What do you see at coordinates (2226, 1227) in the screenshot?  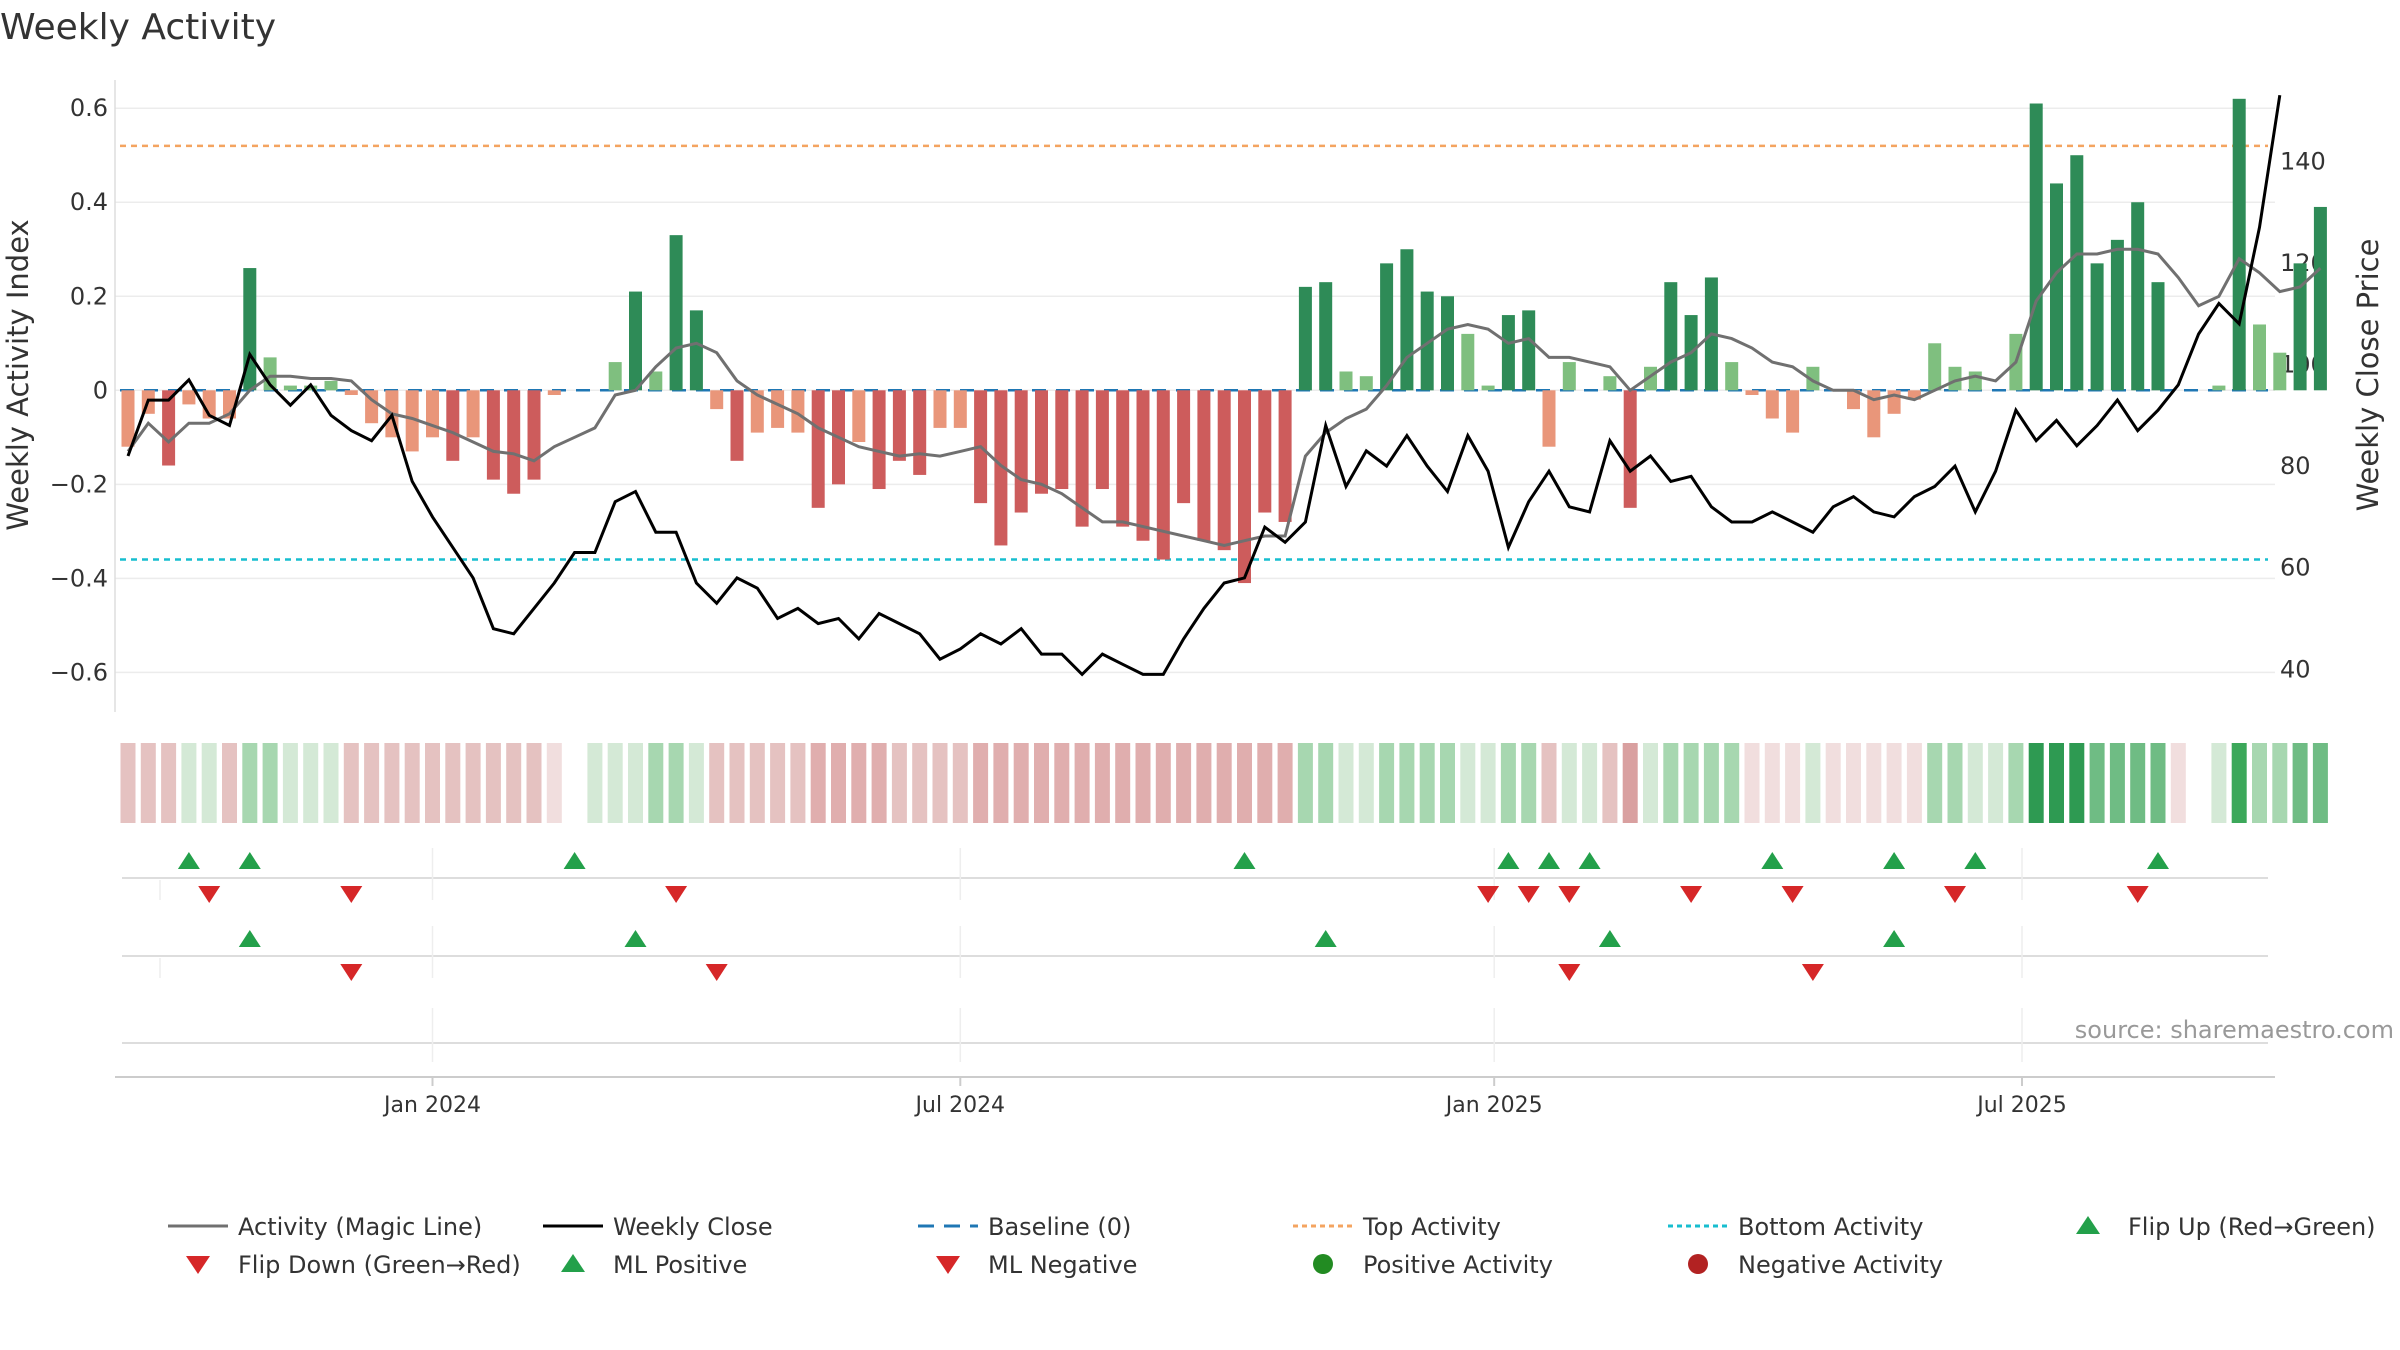 I see `legend-flip-up: Flip Up (Red→Green)` at bounding box center [2226, 1227].